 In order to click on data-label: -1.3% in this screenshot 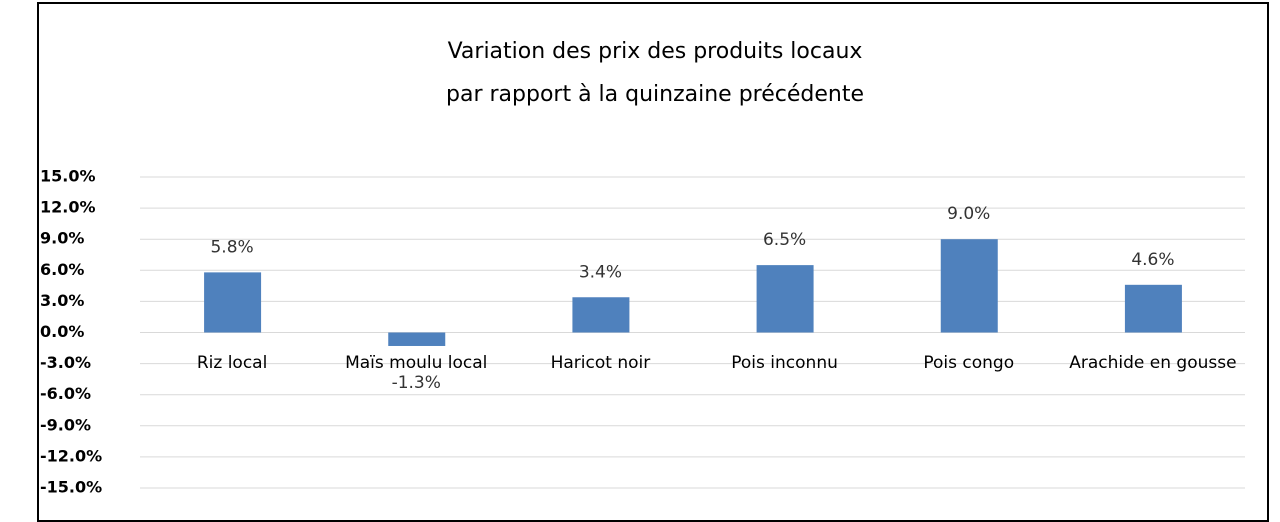, I will do `click(416, 383)`.